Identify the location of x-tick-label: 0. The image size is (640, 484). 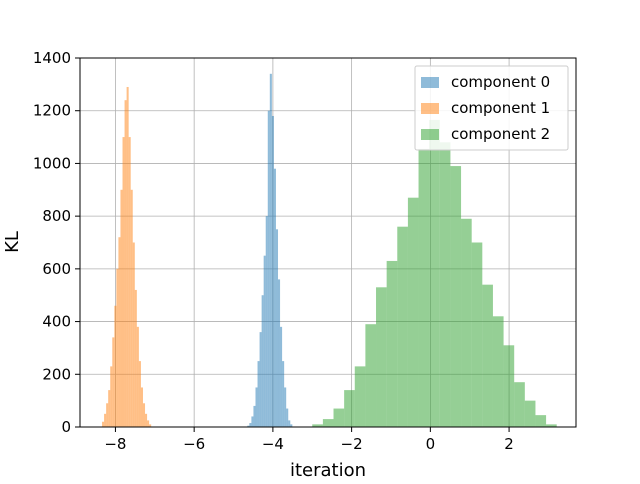
(431, 444).